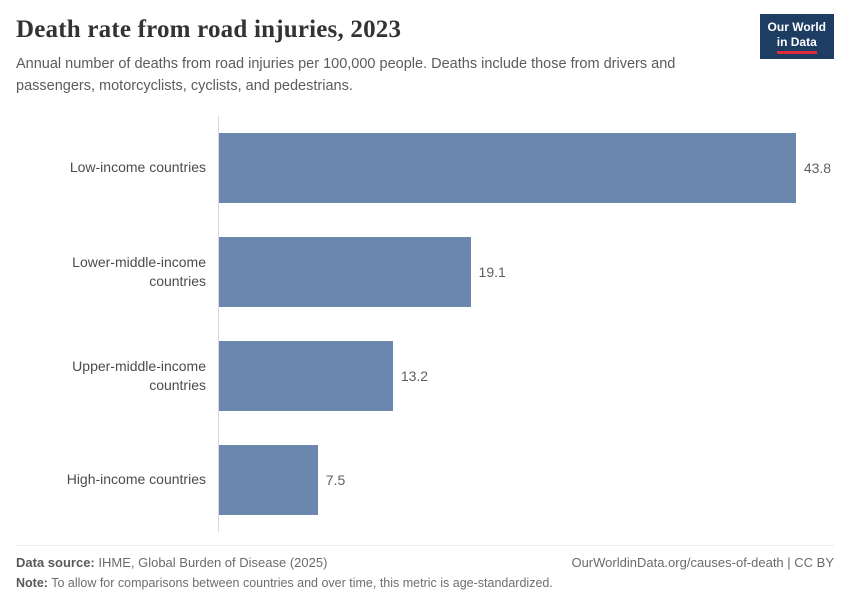 The height and width of the screenshot is (600, 850). Describe the element at coordinates (796, 27) in the screenshot. I see `owid-logo-line1: Our World` at that location.